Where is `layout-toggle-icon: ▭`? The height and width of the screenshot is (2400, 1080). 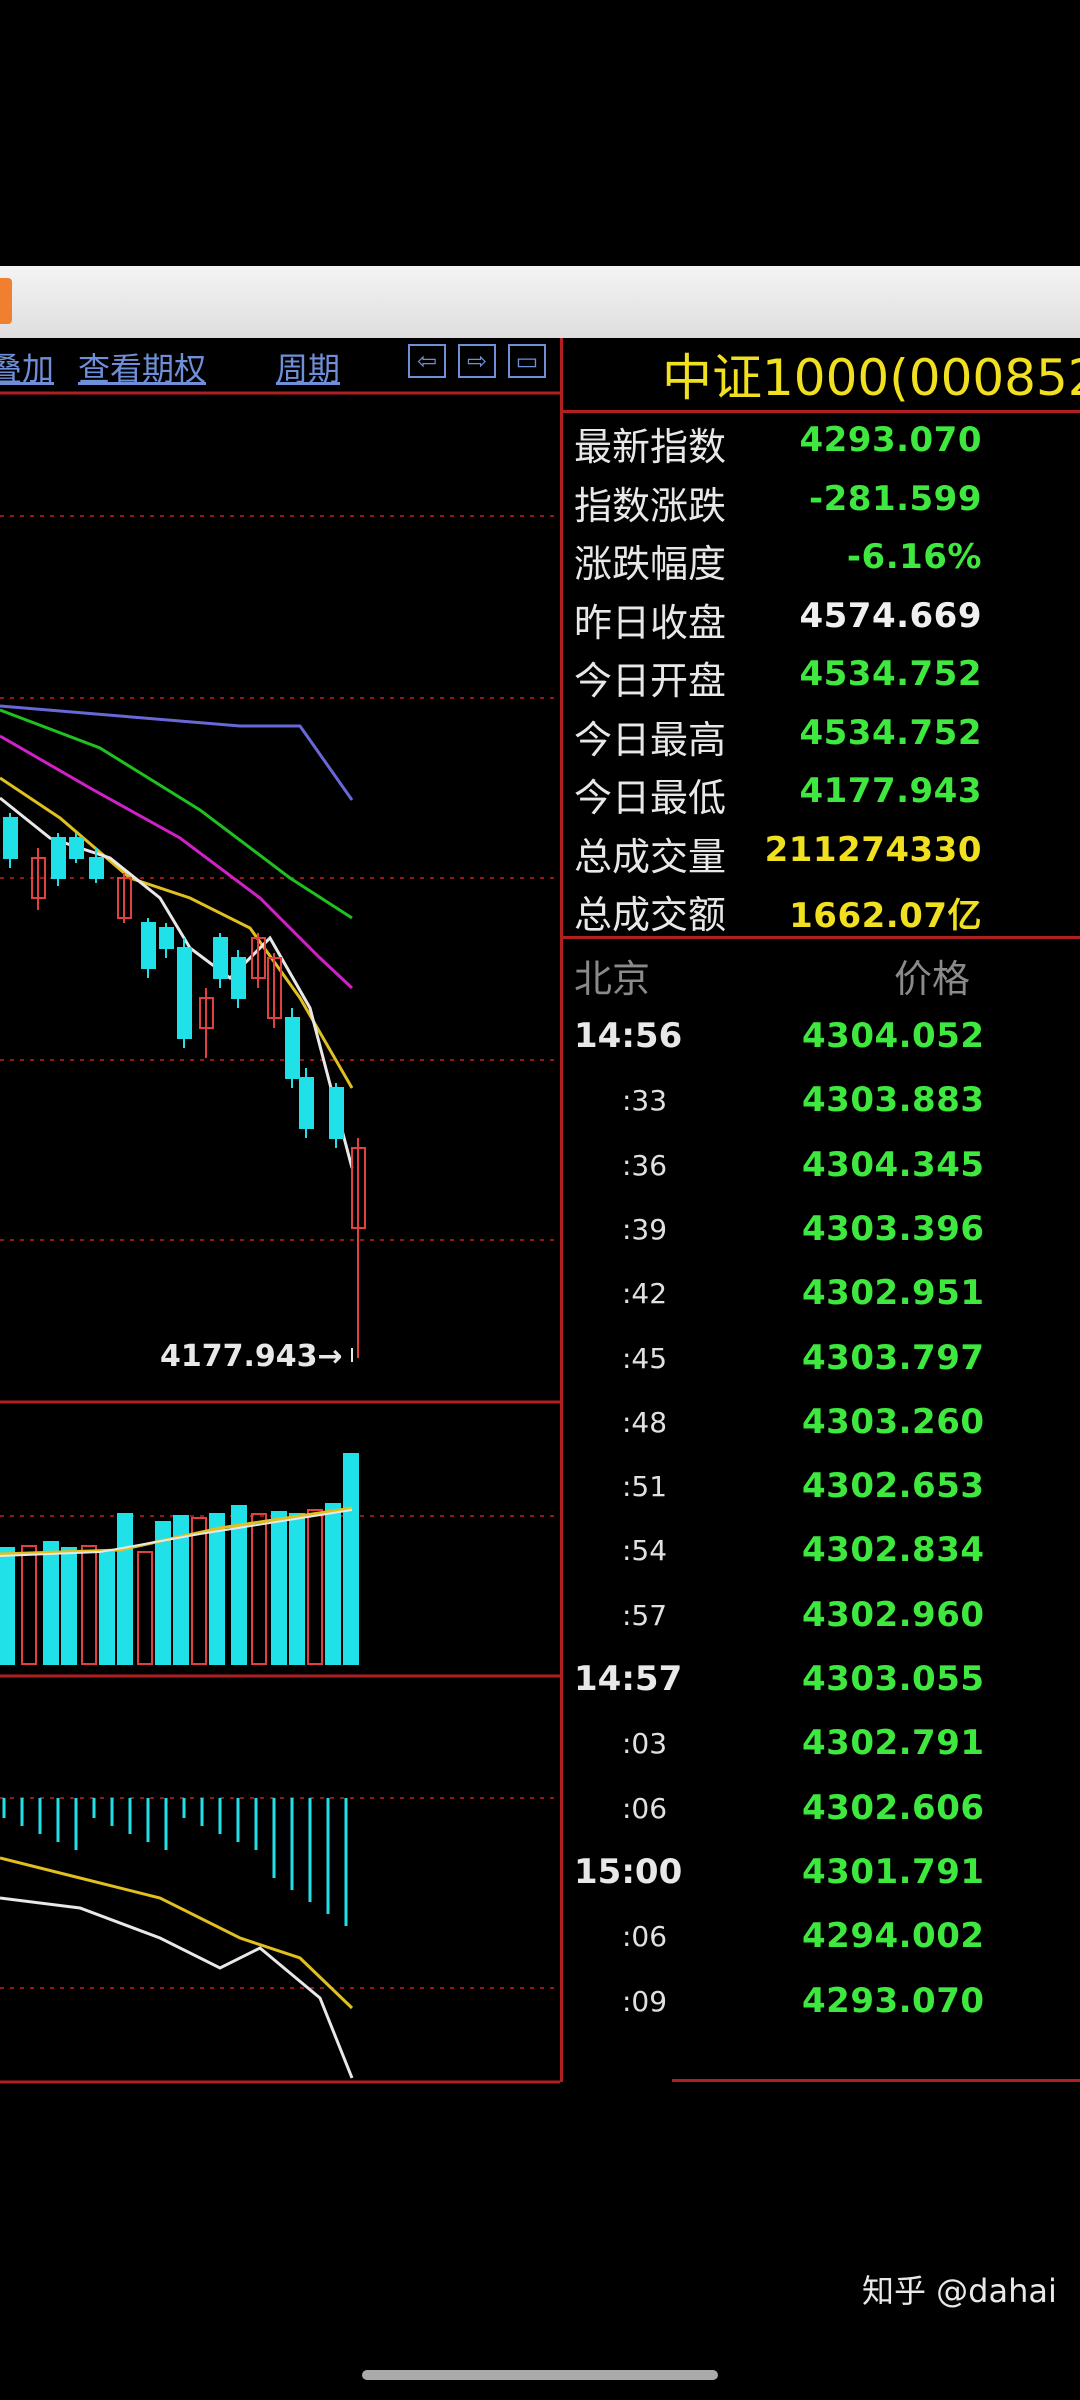 layout-toggle-icon: ▭ is located at coordinates (527, 361).